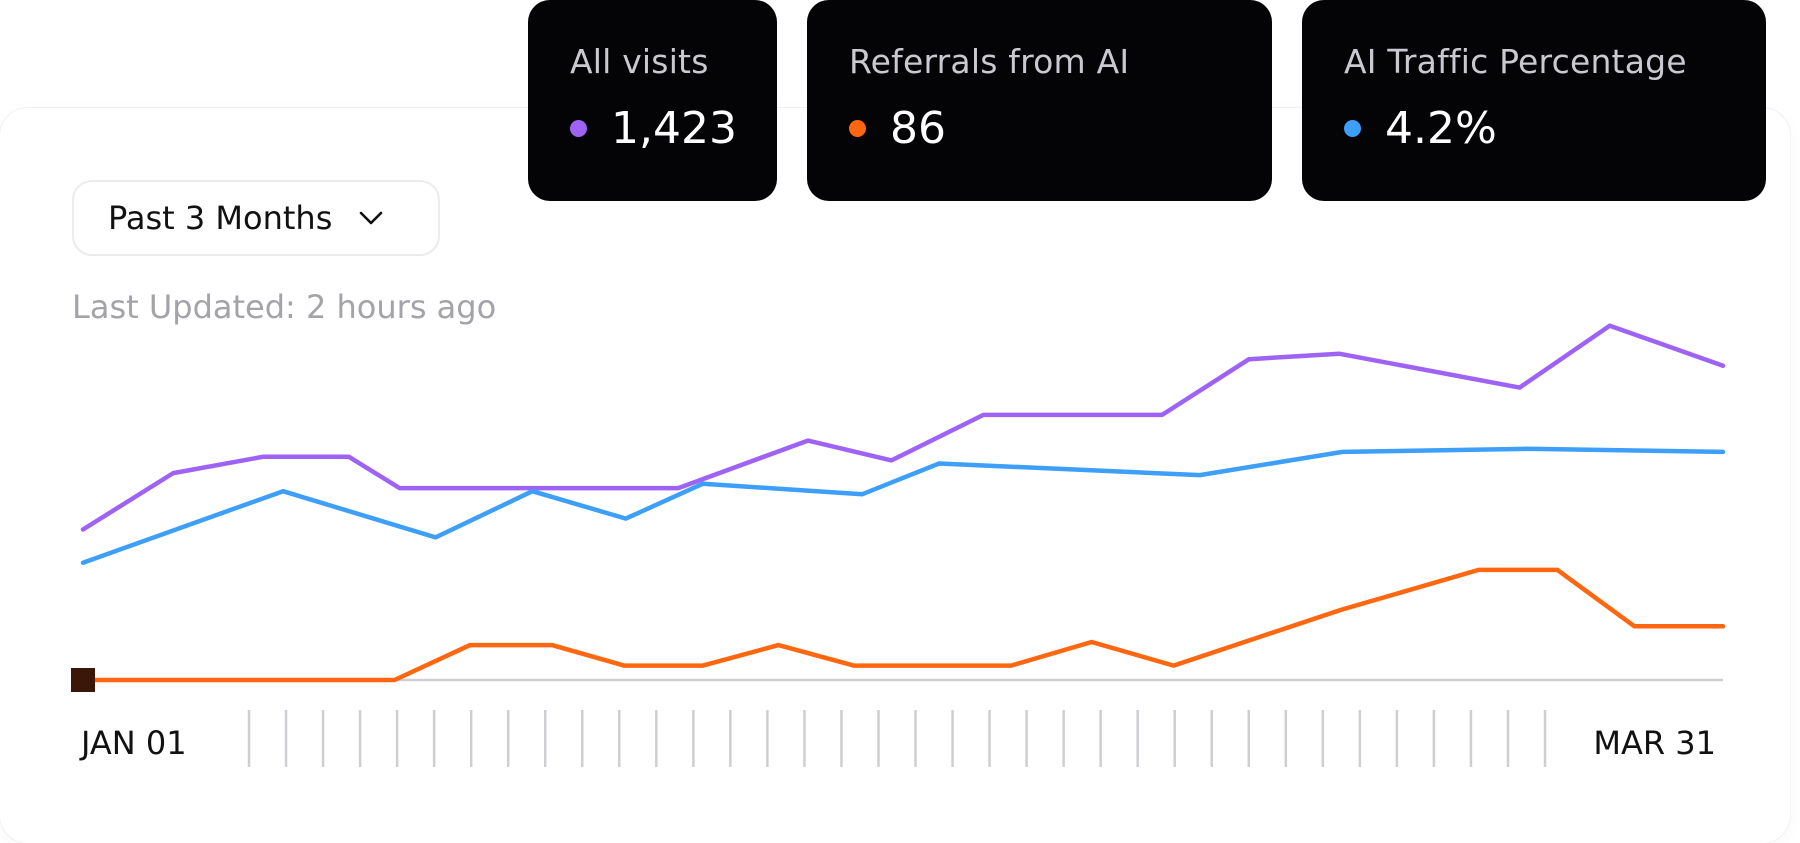 Image resolution: width=1800 pixels, height=843 pixels. Describe the element at coordinates (1441, 128) in the screenshot. I see `stat-value: 4.2%` at that location.